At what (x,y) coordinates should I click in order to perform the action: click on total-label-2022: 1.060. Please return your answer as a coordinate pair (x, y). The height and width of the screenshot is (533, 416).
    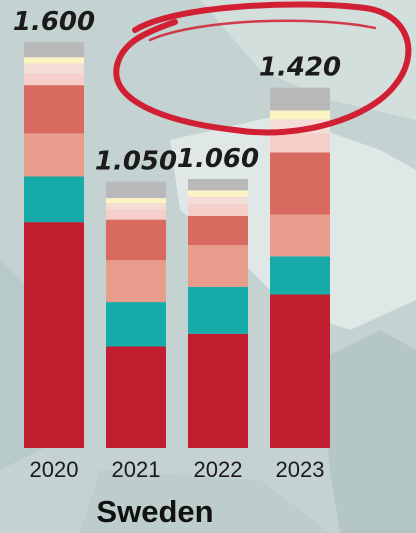
    Looking at the image, I should click on (218, 159).